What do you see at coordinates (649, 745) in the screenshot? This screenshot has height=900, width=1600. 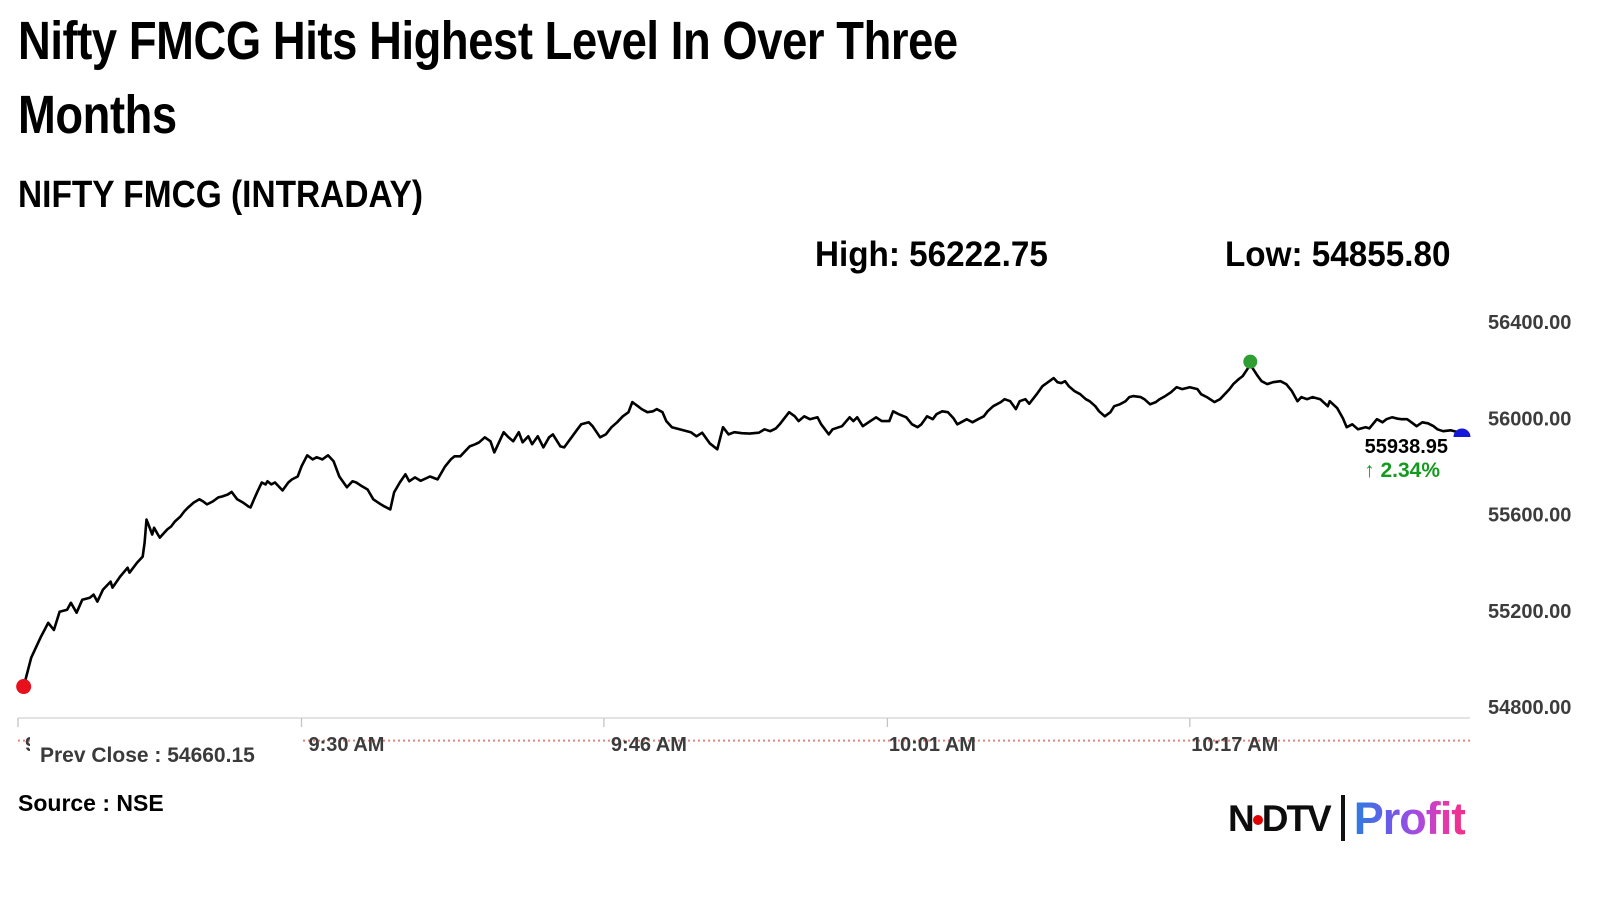 I see `x-axis-label: 9:46 AM` at bounding box center [649, 745].